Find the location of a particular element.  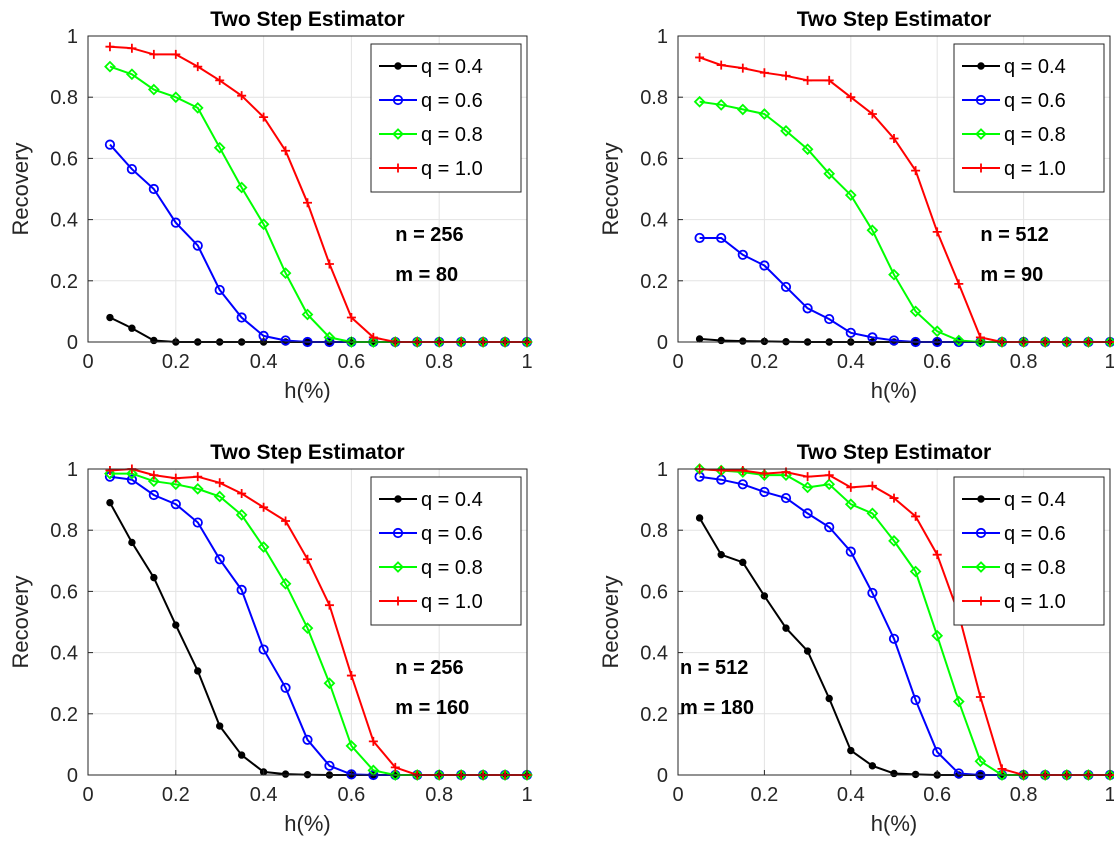

x-tick-label: 0.2 is located at coordinates (176, 362).